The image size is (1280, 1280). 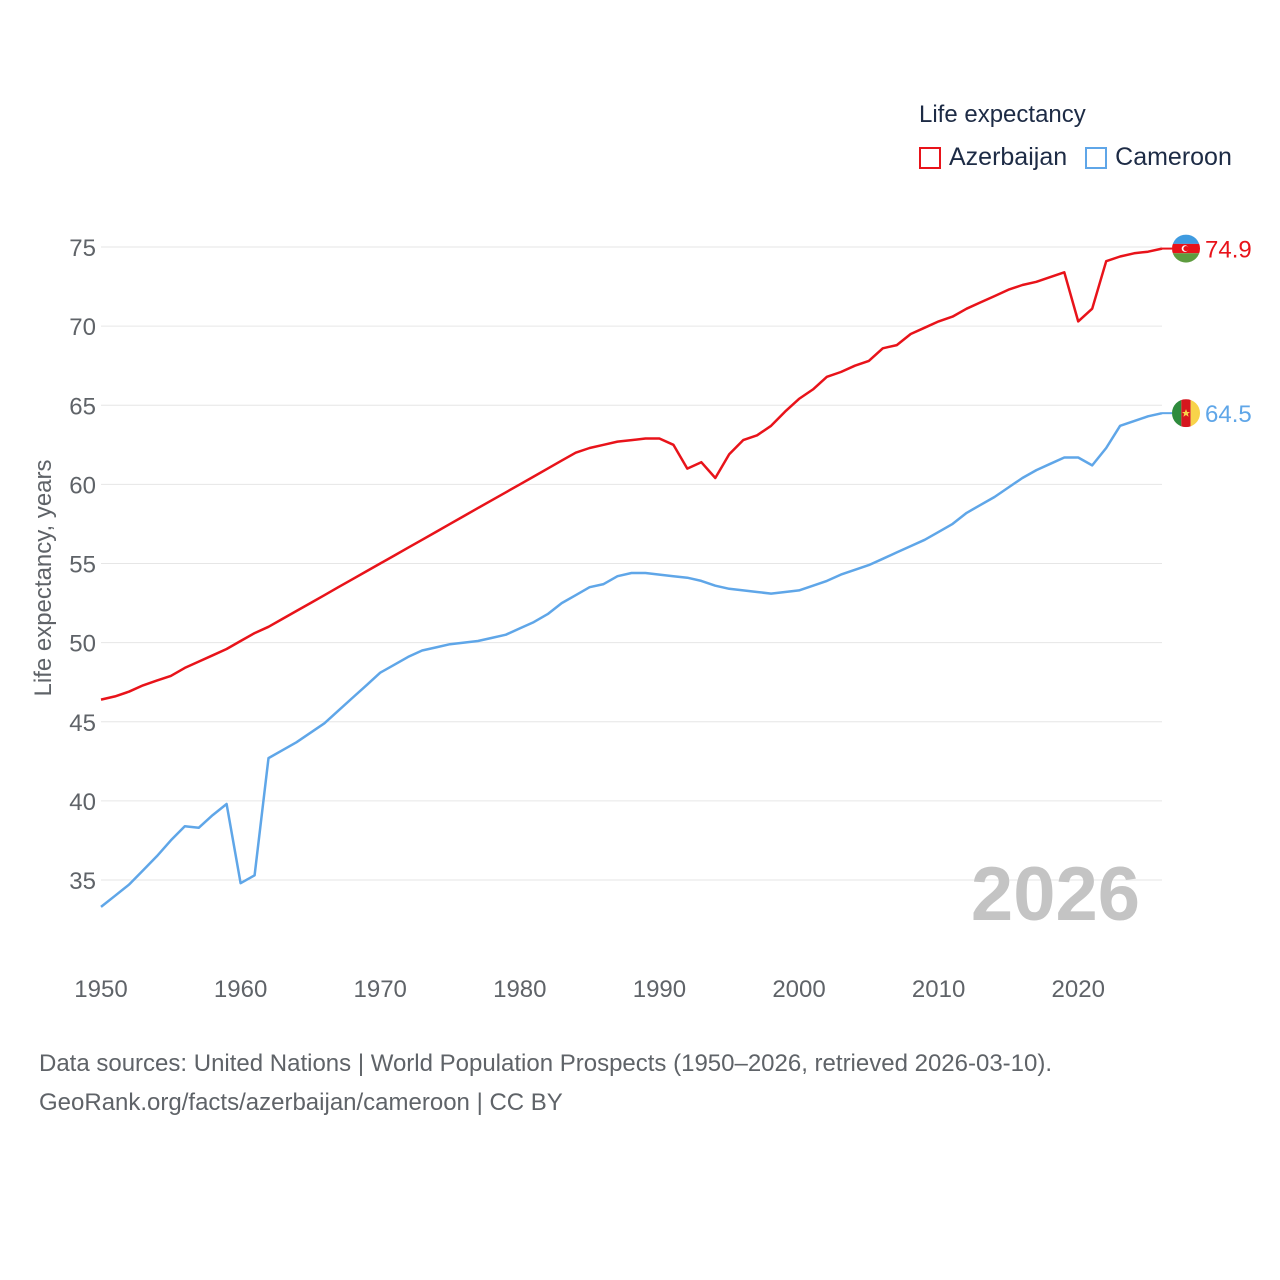 I want to click on year-watermark: 2026, so click(x=1055, y=894).